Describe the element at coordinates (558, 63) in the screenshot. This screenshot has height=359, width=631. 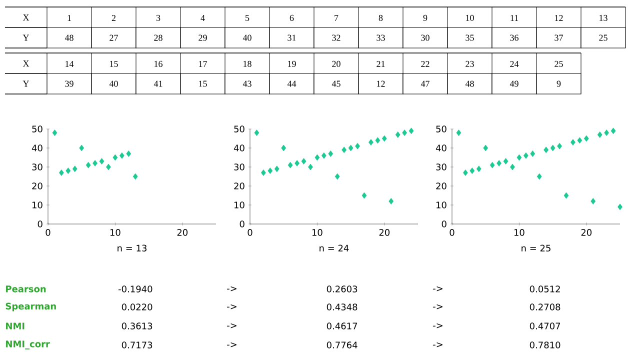
I see `x-tick-label: 25` at that location.